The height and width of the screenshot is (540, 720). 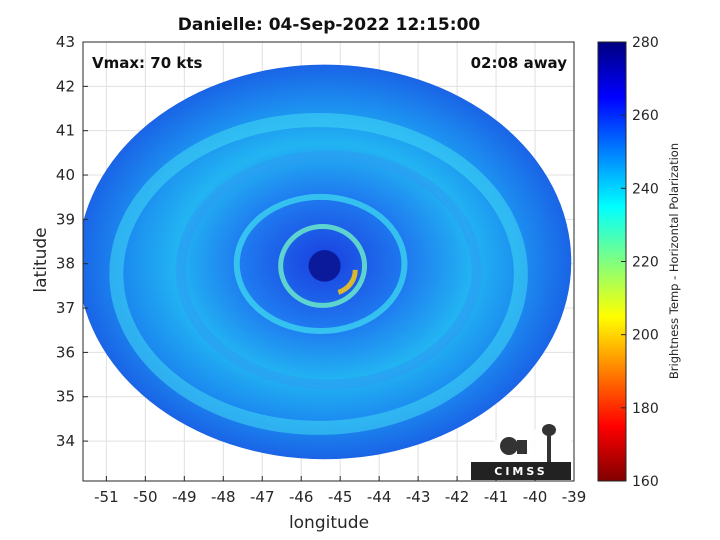 What do you see at coordinates (645, 263) in the screenshot?
I see `colorbar-tick-label: 220` at bounding box center [645, 263].